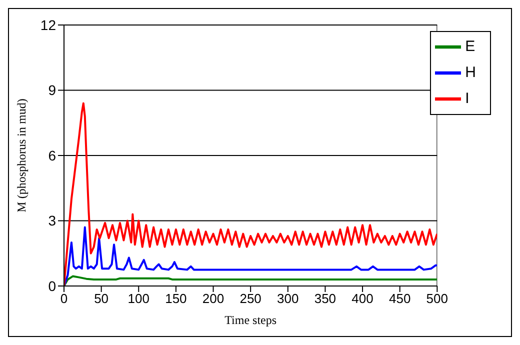  What do you see at coordinates (52, 220) in the screenshot?
I see `y-tick-label: 3` at bounding box center [52, 220].